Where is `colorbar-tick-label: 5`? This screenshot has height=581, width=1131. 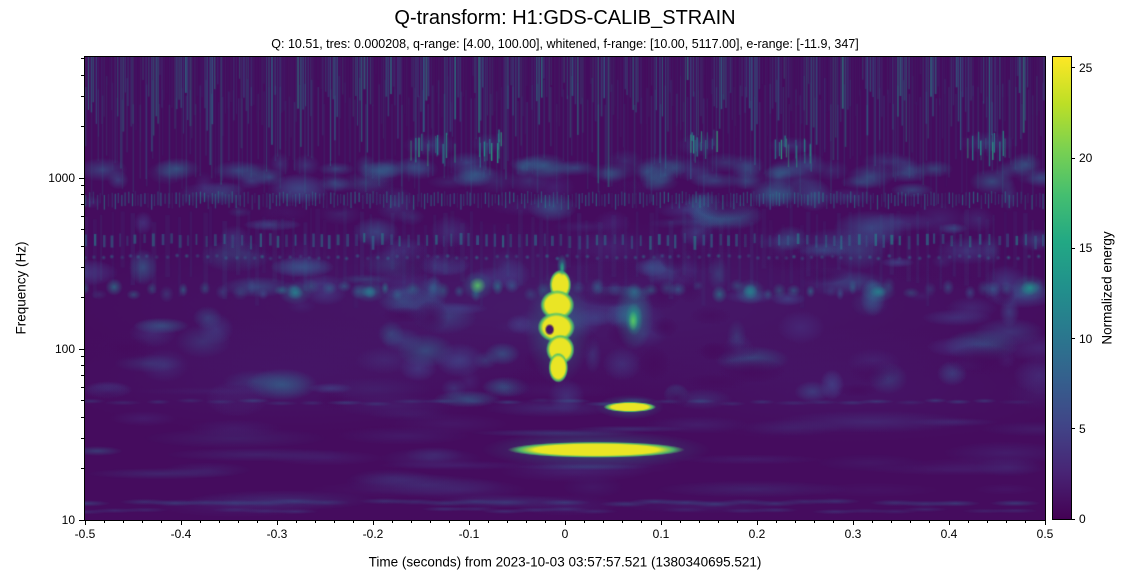 colorbar-tick-label: 5 is located at coordinates (1082, 428).